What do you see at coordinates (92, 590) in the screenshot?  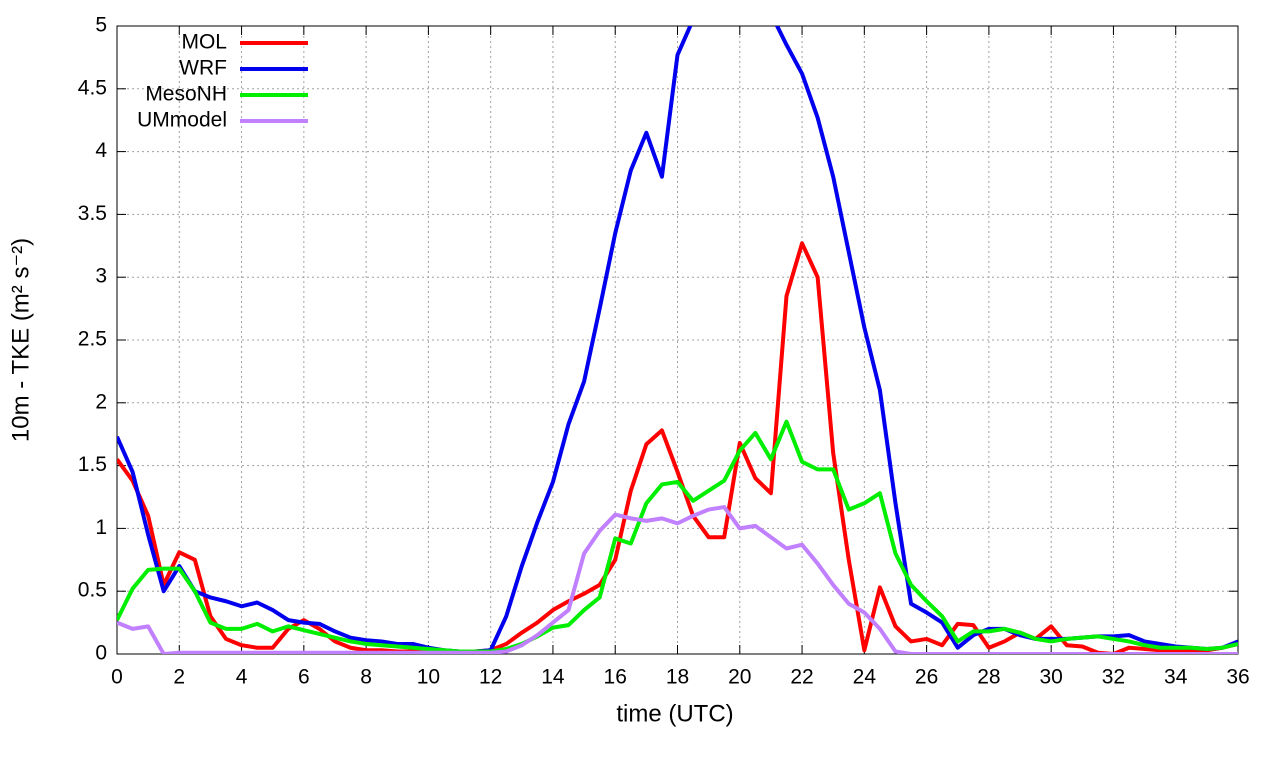 I see `y-tick-label: 0.5` at bounding box center [92, 590].